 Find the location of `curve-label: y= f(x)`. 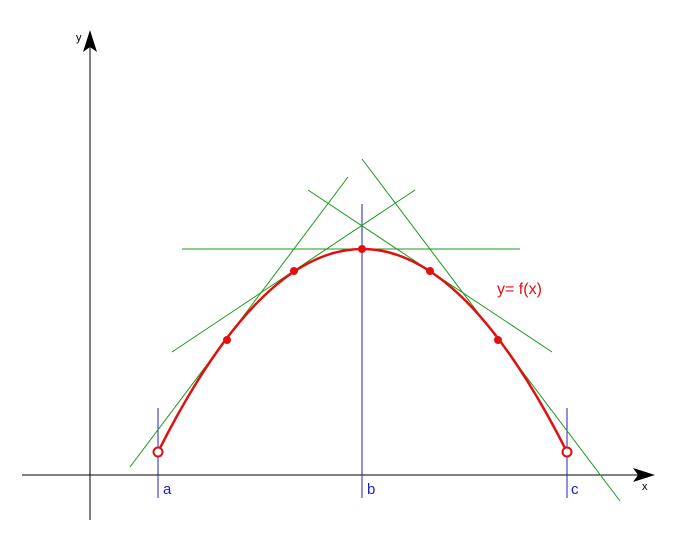

curve-label: y= f(x) is located at coordinates (519, 289).